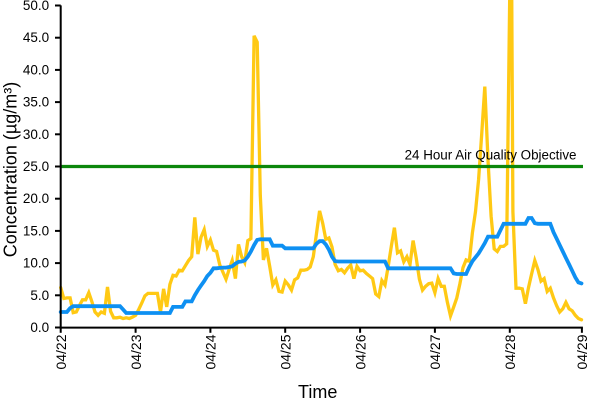 The width and height of the screenshot is (600, 400). Describe the element at coordinates (36, 102) in the screenshot. I see `svg-text: 35.0` at that location.